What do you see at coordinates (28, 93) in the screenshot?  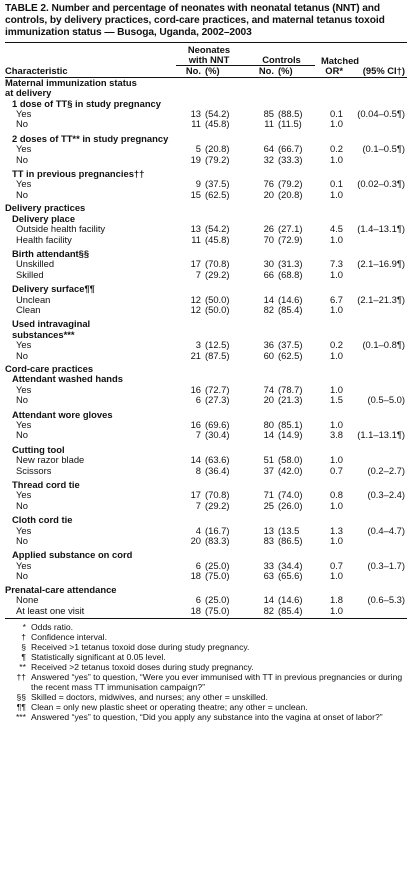 I see `group-label: at delivery` at bounding box center [28, 93].